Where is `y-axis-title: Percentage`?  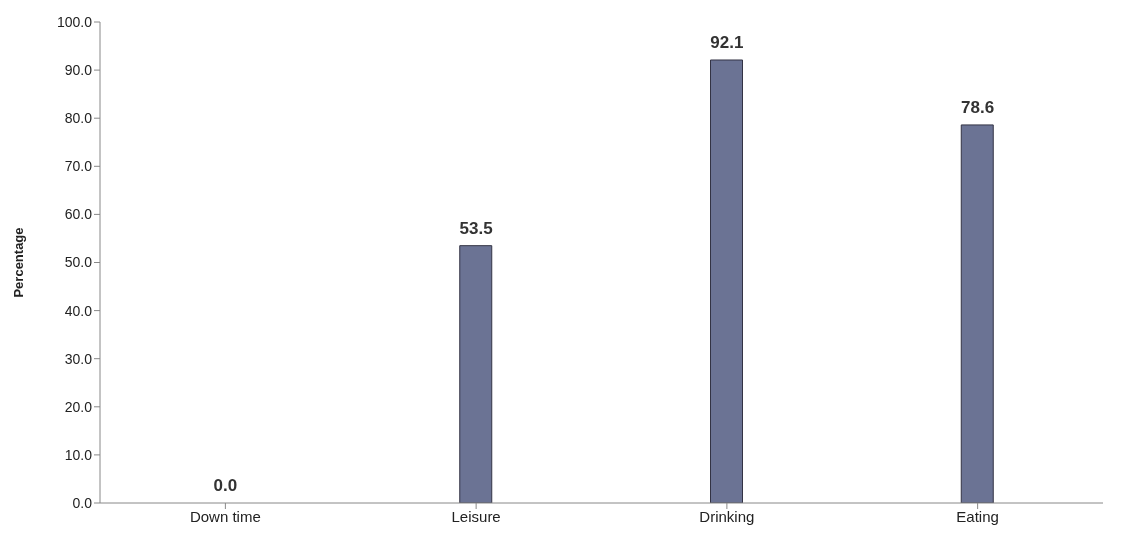 y-axis-title: Percentage is located at coordinates (18, 262).